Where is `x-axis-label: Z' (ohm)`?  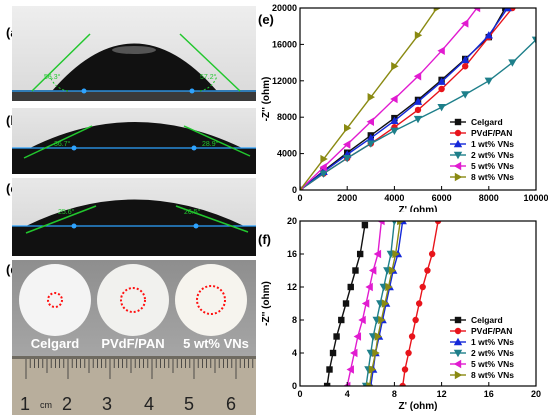
x-axis-label: Z' (ohm) is located at coordinates (417, 208).